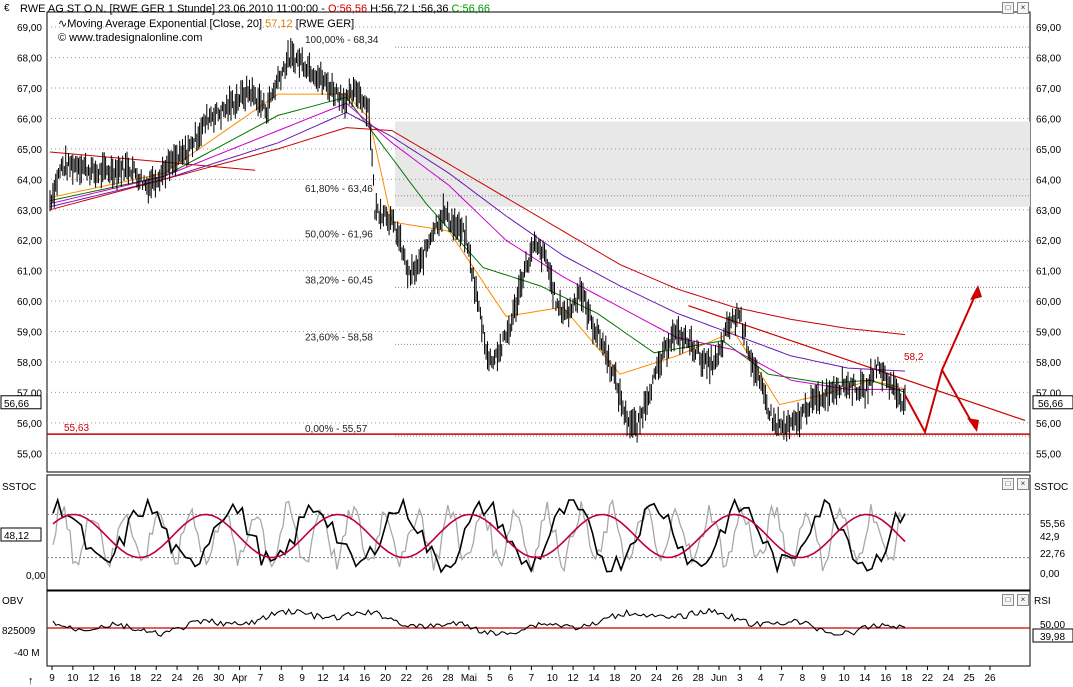 The height and width of the screenshot is (687, 1073). I want to click on y-tick-left: 57,00, so click(29, 393).